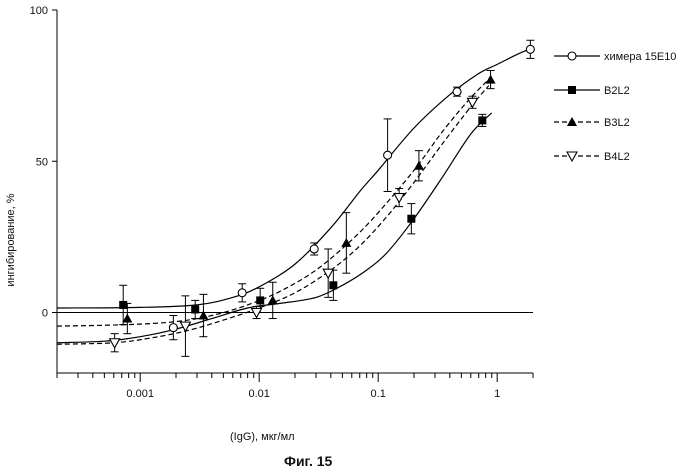 This screenshot has width=699, height=473. I want to click on legend-entry: химера 15E10, so click(615, 57).